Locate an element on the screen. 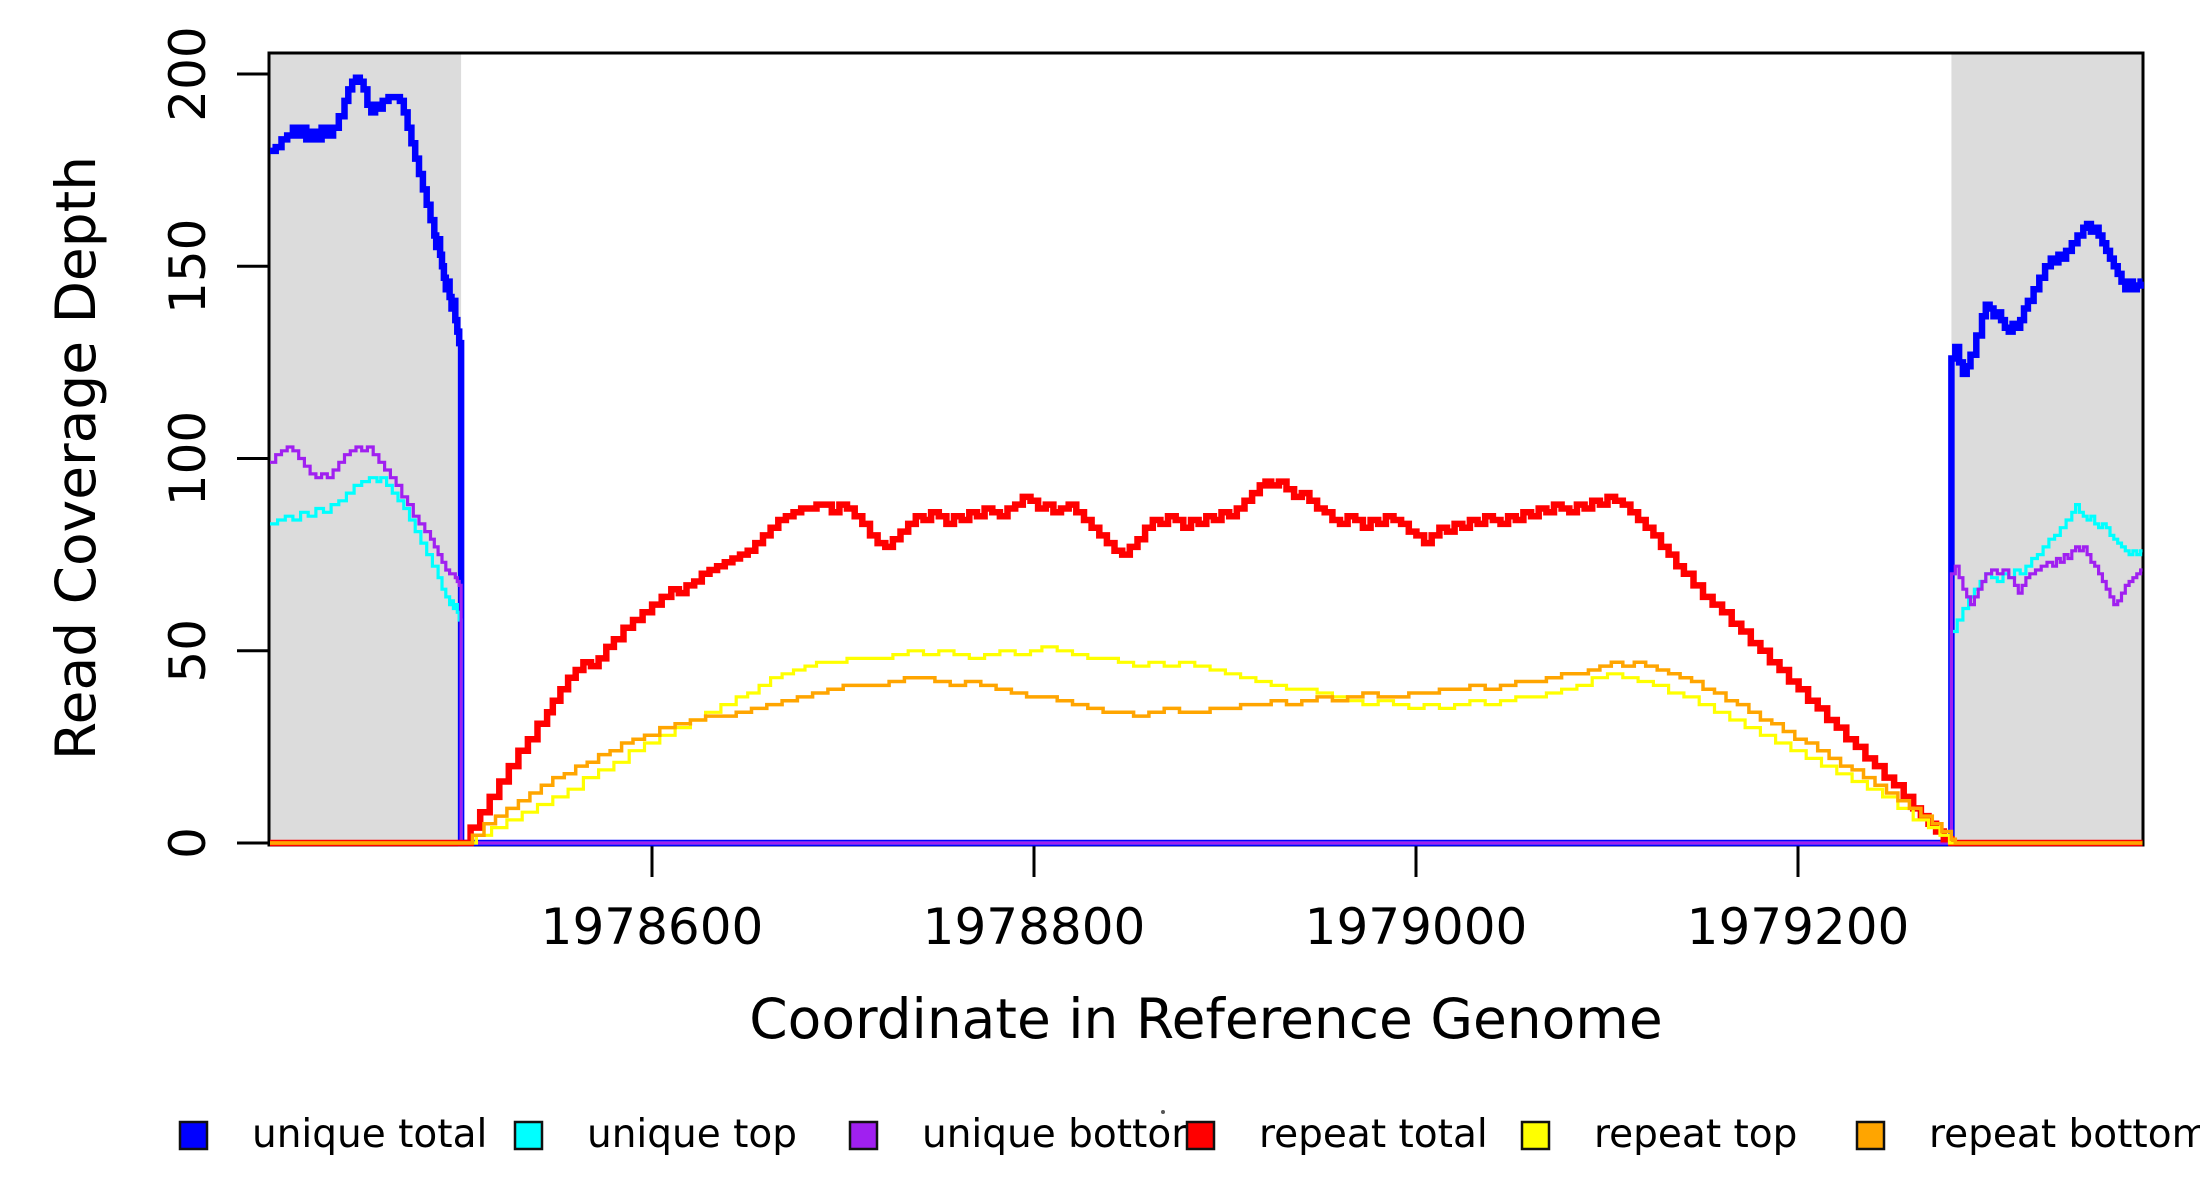 This screenshot has height=1200, width=2200. legend-label: repeat bottom is located at coordinates (2064, 1134).